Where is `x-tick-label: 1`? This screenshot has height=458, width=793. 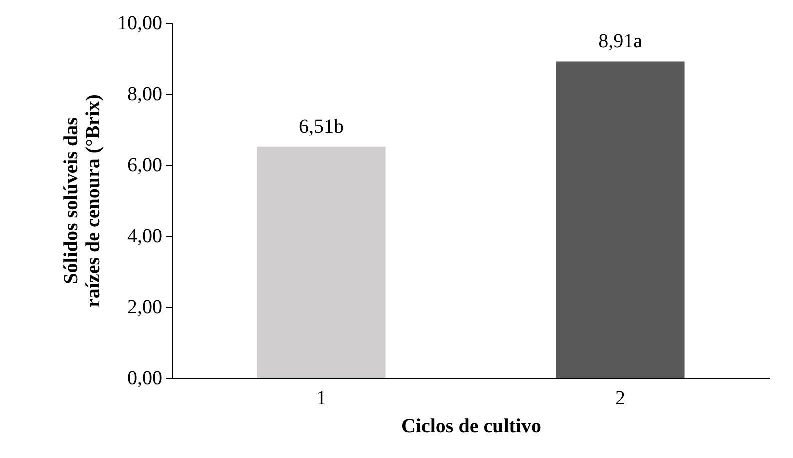
x-tick-label: 1 is located at coordinates (321, 399).